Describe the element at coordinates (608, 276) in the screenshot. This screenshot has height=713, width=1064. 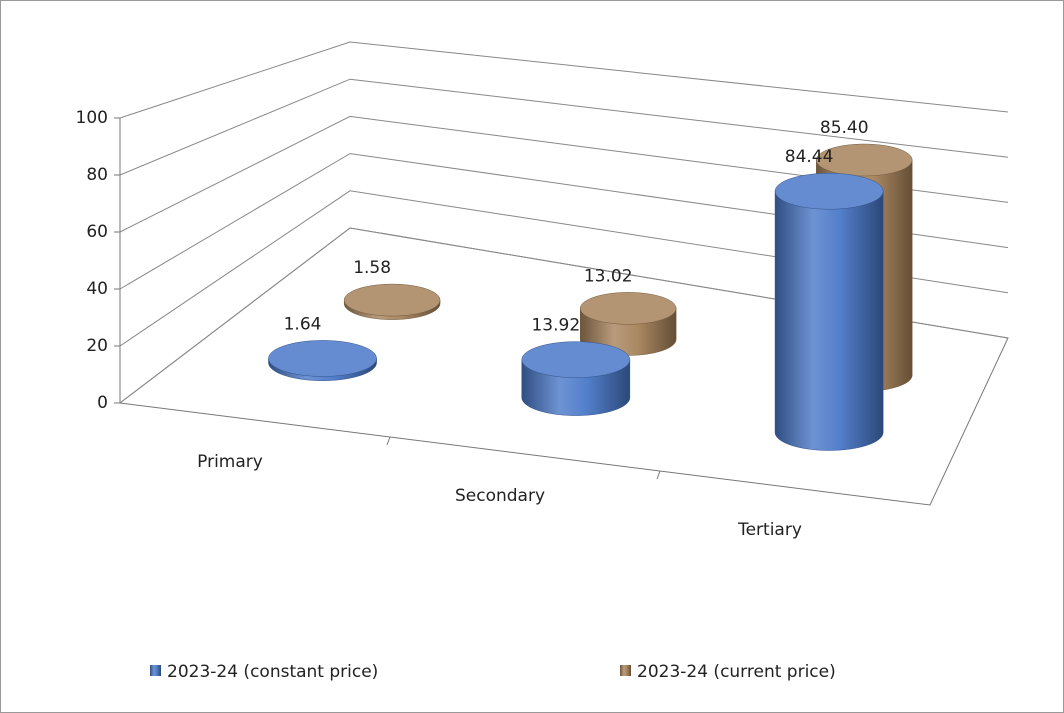
I see `data-label: 13.02` at that location.